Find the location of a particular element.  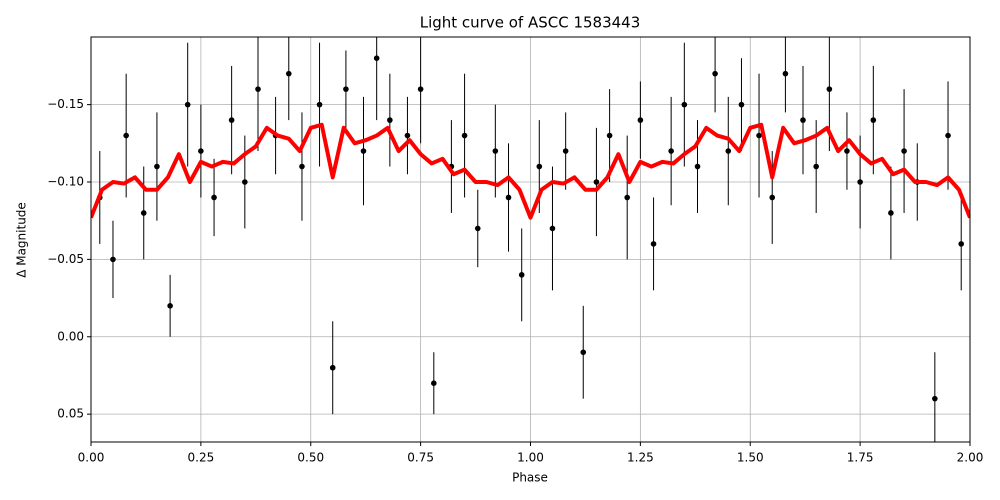

y-tick-label: 0.00 is located at coordinates (70, 336).